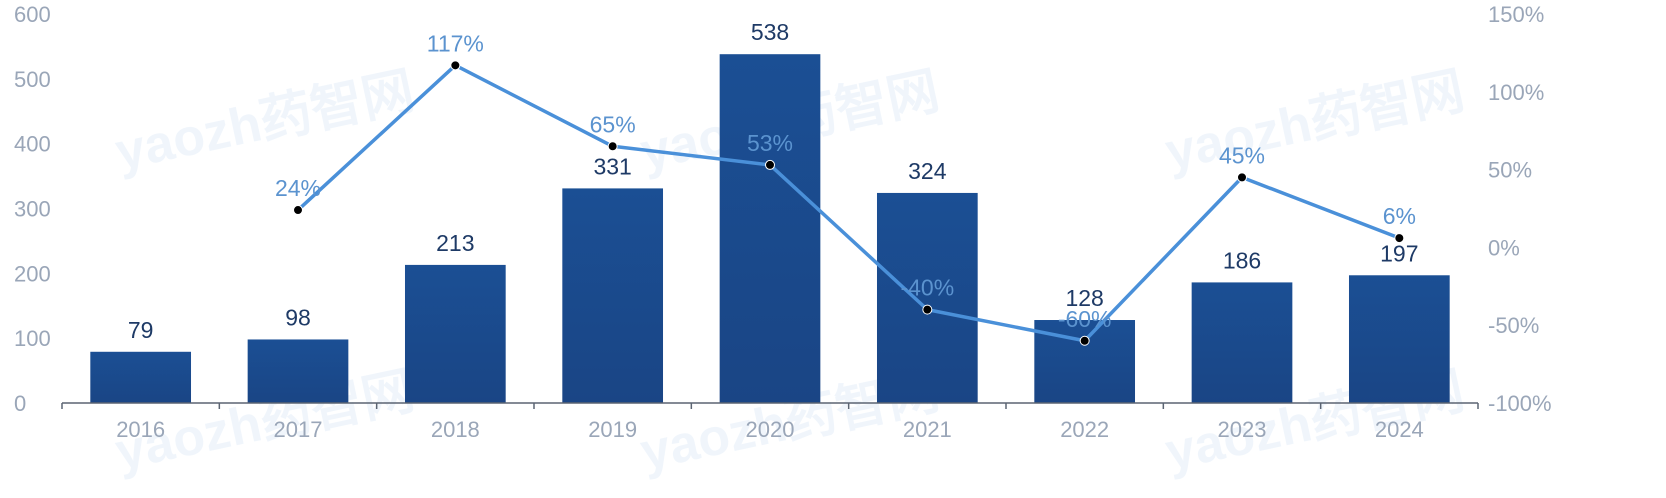 This screenshot has height=498, width=1666. Describe the element at coordinates (32, 273) in the screenshot. I see `y-tick-label: 200` at that location.